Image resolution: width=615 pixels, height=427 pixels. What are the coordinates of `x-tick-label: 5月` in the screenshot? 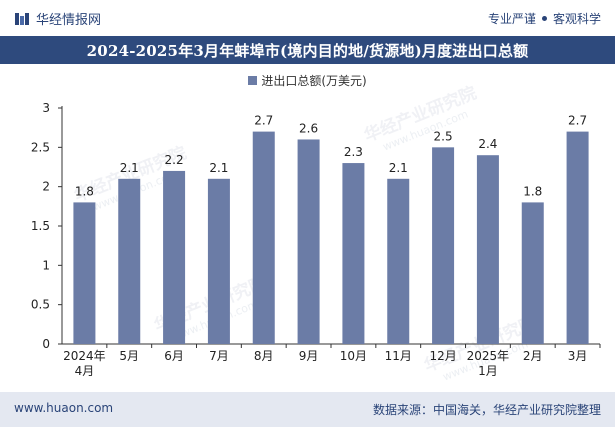 It's located at (129, 356).